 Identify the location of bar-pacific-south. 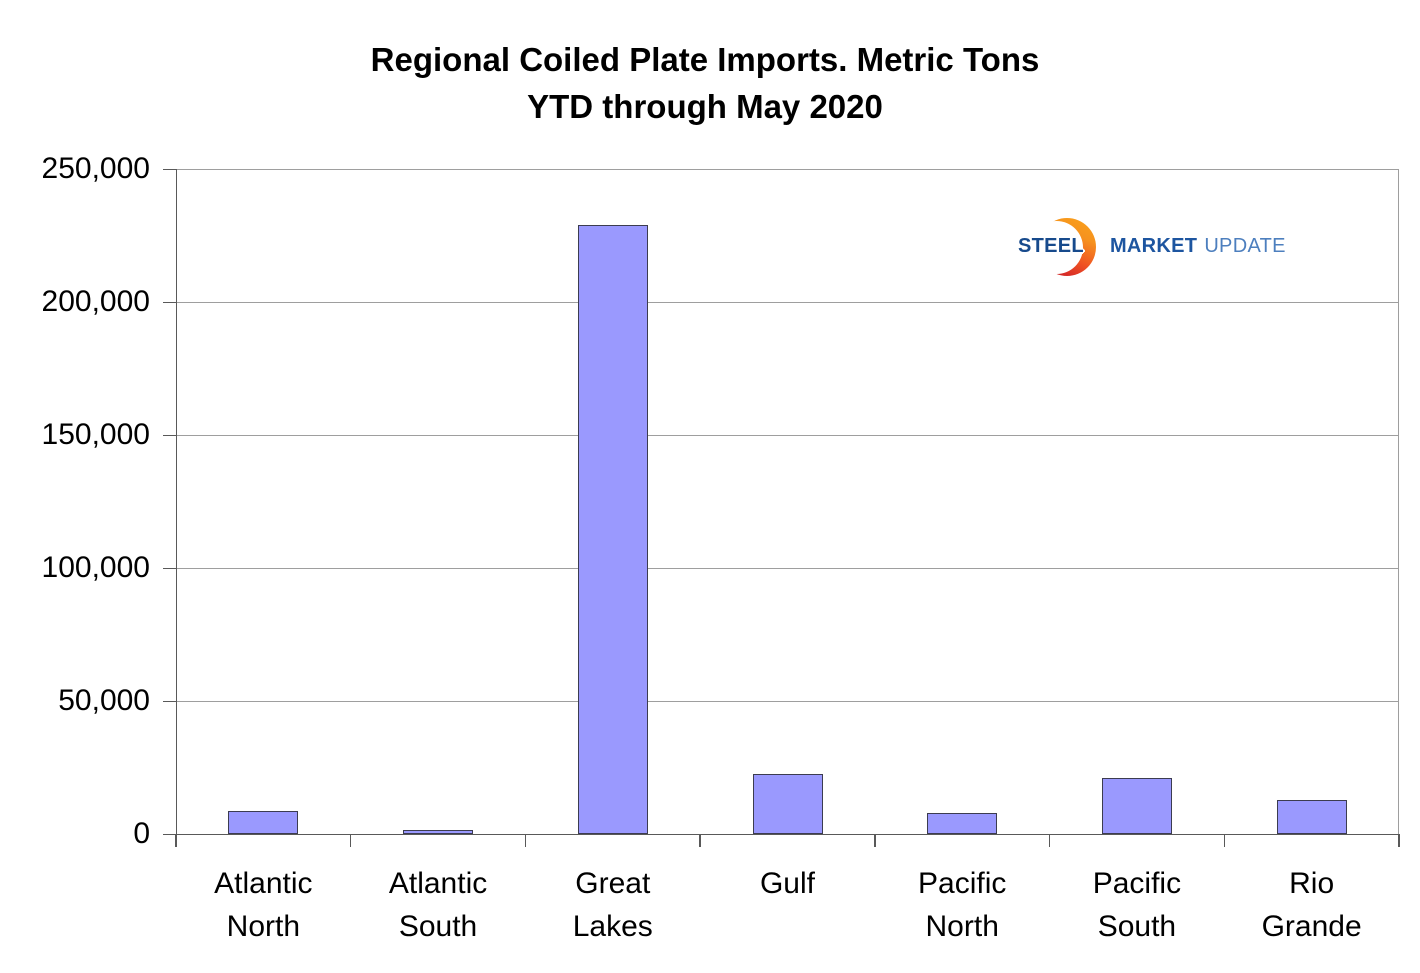
(1136, 805).